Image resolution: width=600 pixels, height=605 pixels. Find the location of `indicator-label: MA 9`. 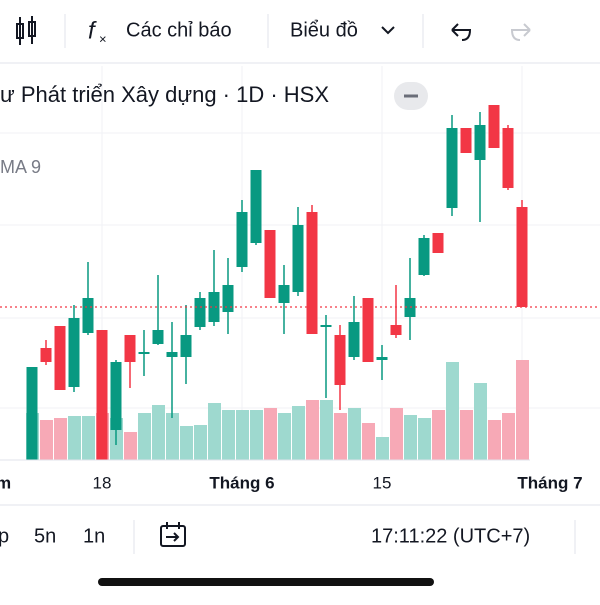

indicator-label: MA 9 is located at coordinates (20, 167).